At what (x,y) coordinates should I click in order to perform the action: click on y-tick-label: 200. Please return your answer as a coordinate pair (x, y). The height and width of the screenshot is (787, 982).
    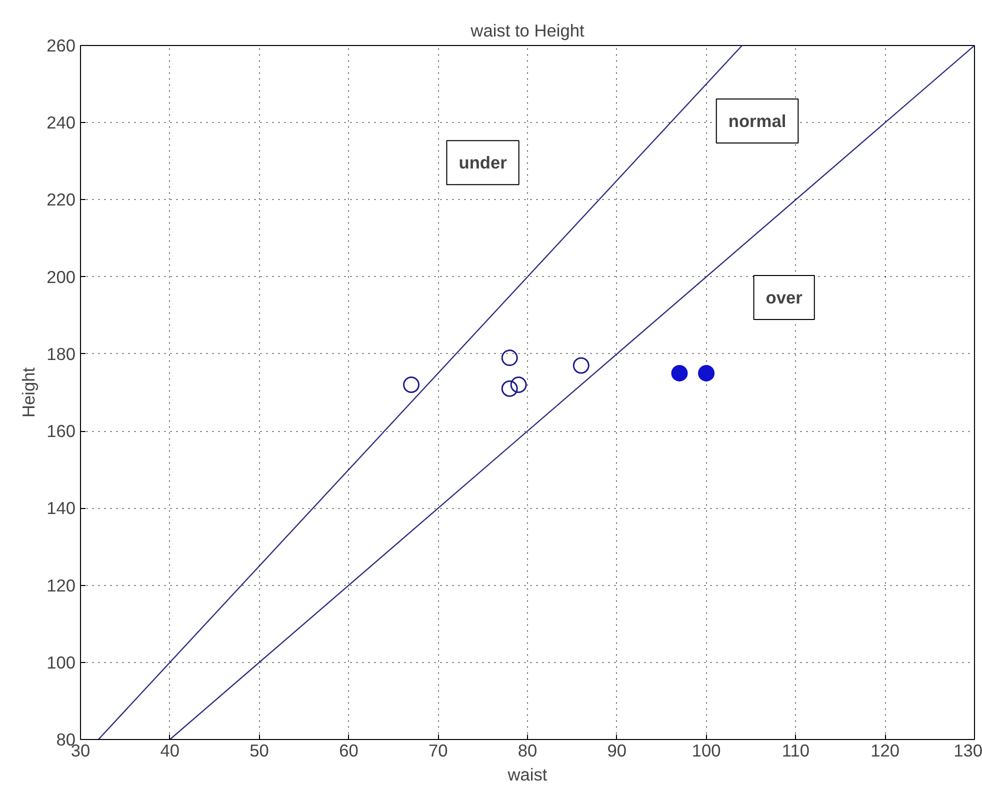
    Looking at the image, I should click on (61, 276).